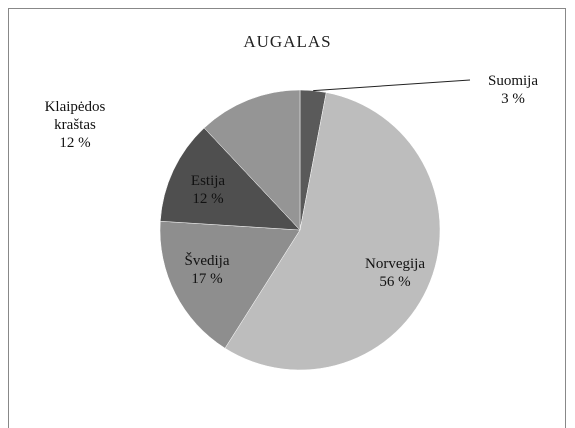 This screenshot has width=575, height=428. I want to click on chart-title: AUGALAS, so click(287, 41).